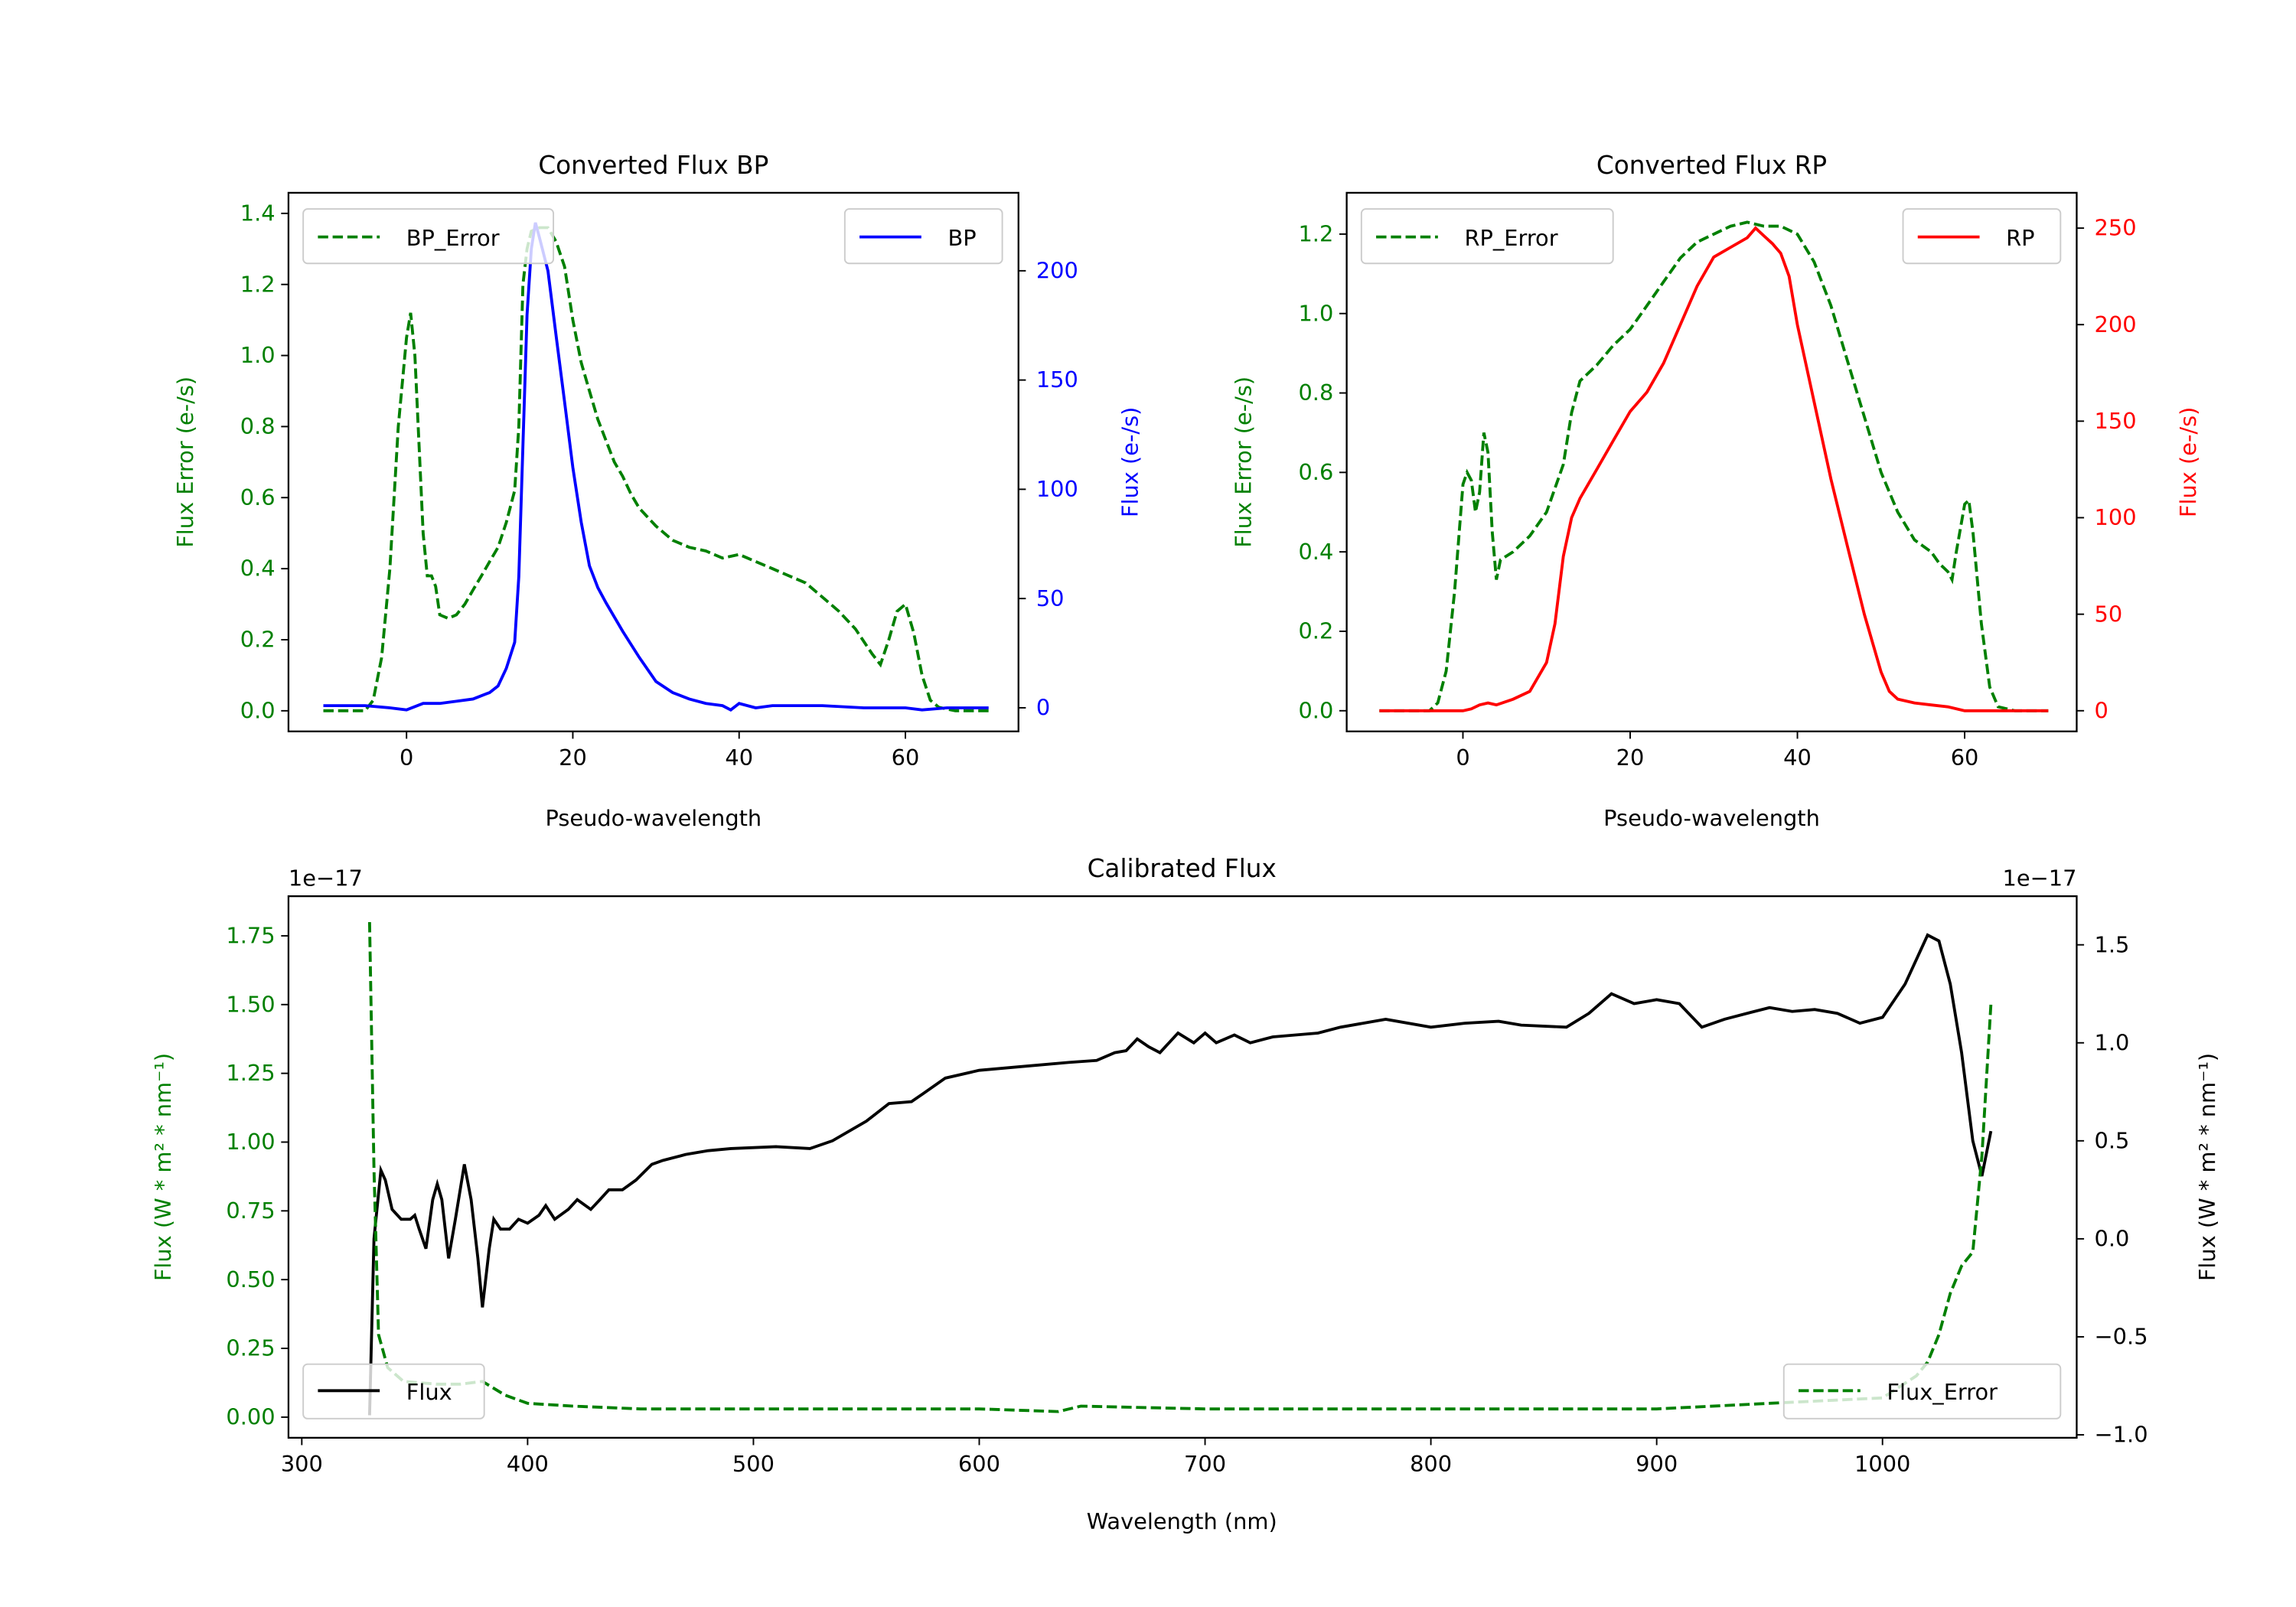  I want to click on rp-ylabel: Flux Error (e-/s), so click(1244, 462).